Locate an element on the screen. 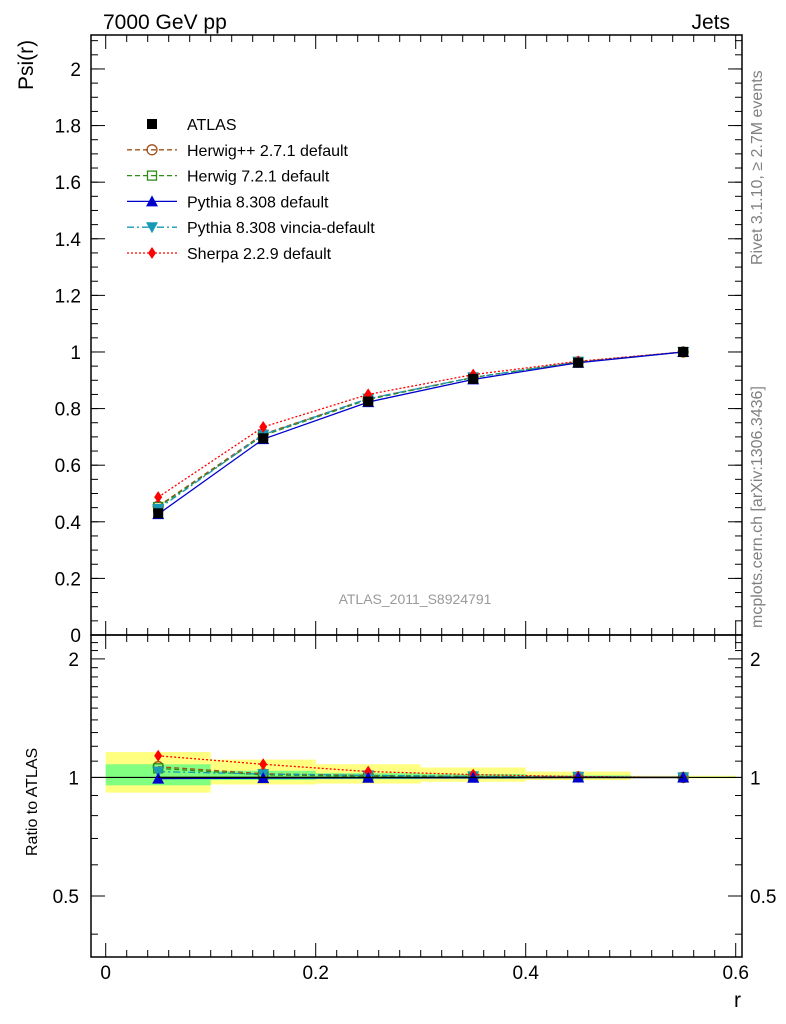 The image size is (786, 1024). ratio-y-tick-label: 1 is located at coordinates (73, 778).